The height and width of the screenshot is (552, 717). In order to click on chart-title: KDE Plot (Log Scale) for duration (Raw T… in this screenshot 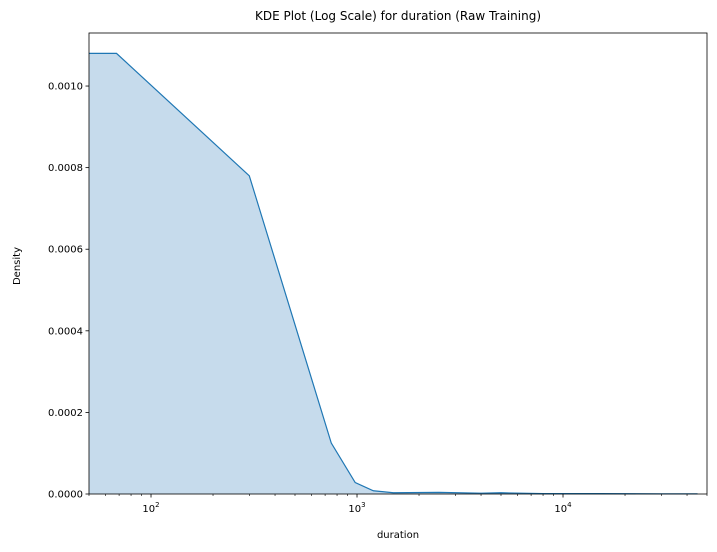, I will do `click(398, 16)`.